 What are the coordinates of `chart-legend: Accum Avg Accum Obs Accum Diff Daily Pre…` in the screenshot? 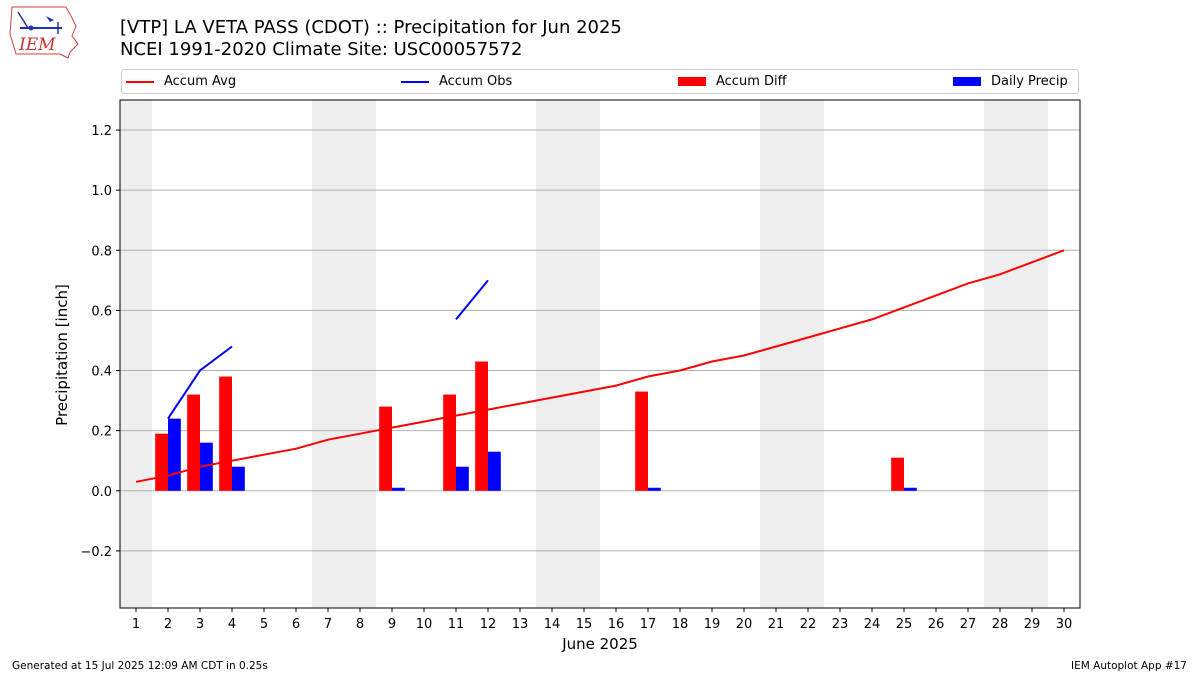 It's located at (600, 81).